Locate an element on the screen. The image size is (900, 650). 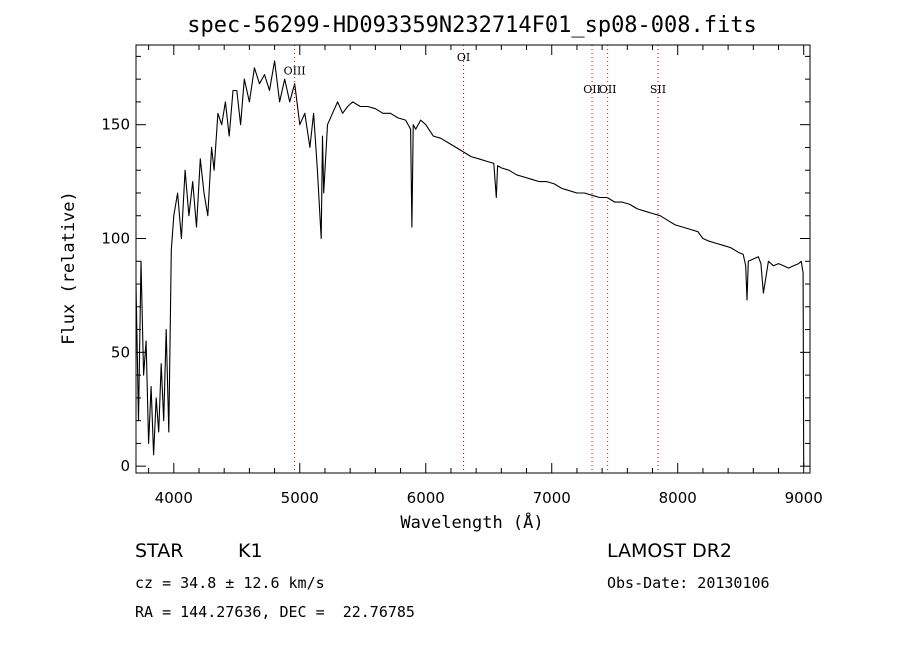
y-tick-label: 50 is located at coordinates (120, 352).